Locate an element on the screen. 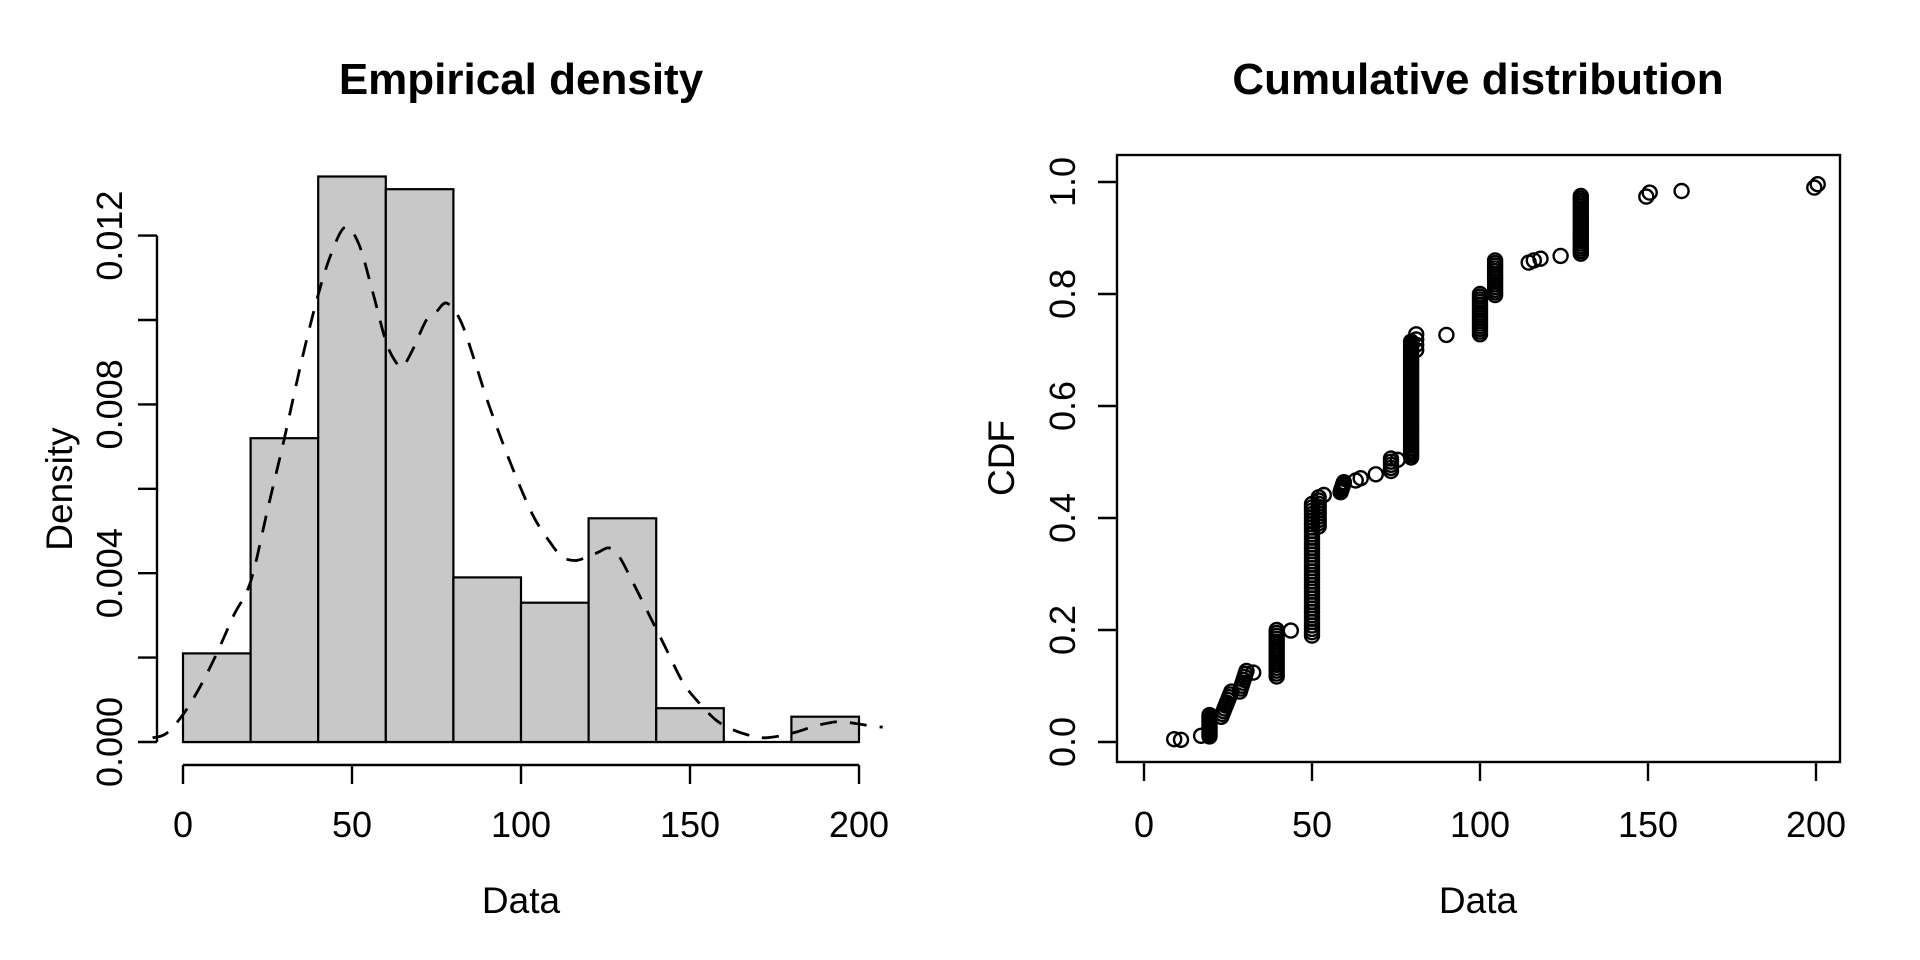  histogram-ylabel: Density is located at coordinates (59, 489).